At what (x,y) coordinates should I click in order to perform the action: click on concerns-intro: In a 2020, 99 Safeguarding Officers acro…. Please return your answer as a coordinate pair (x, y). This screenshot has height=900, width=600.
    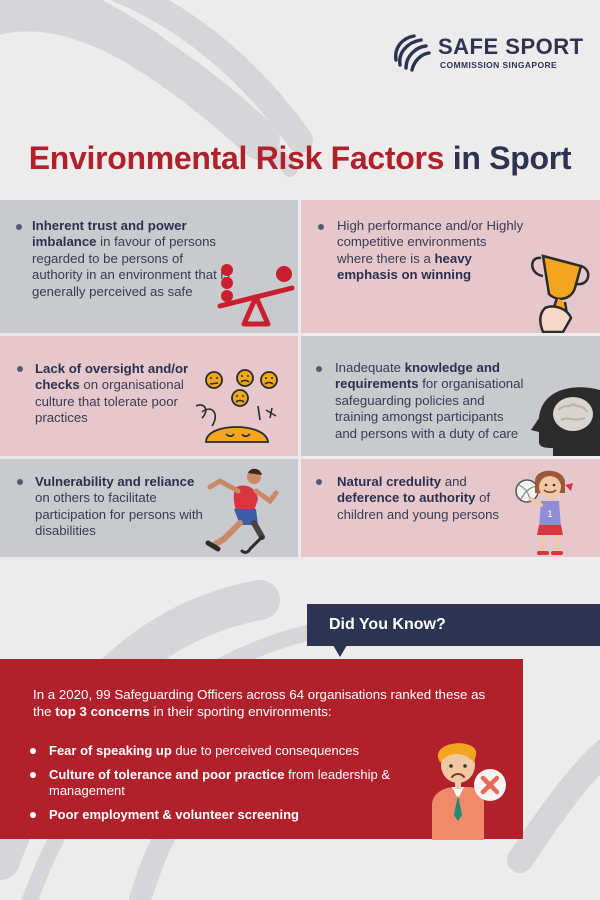
    Looking at the image, I should click on (259, 703).